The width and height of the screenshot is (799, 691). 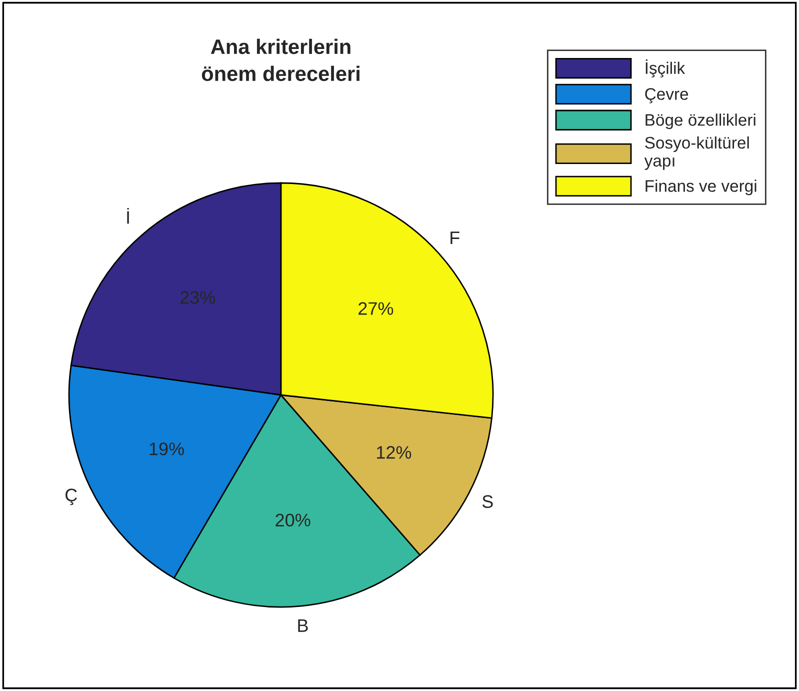 What do you see at coordinates (167, 449) in the screenshot?
I see `data-label: 19%` at bounding box center [167, 449].